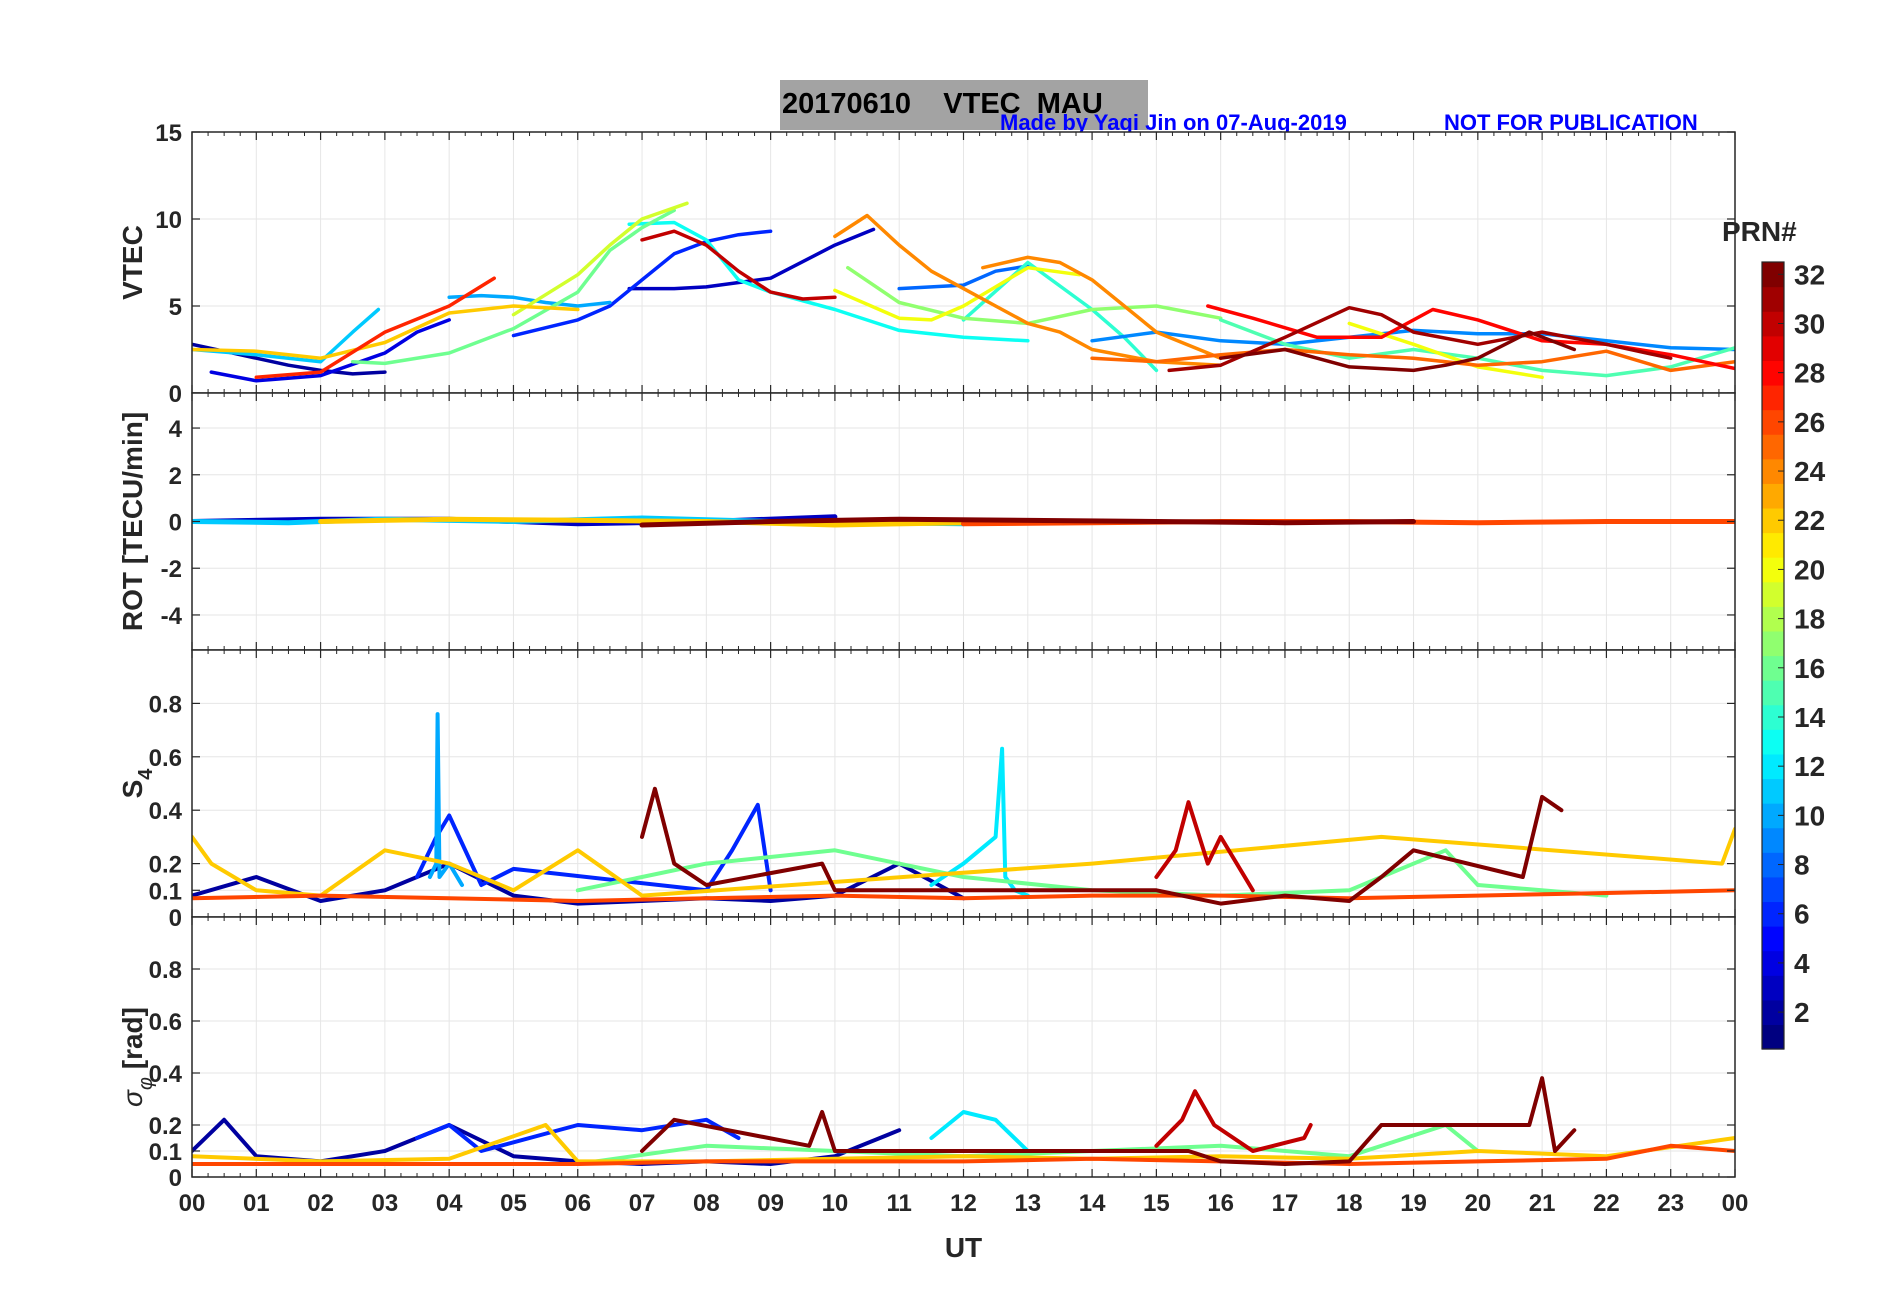  What do you see at coordinates (899, 1203) in the screenshot?
I see `x-tick-label: 11` at bounding box center [899, 1203].